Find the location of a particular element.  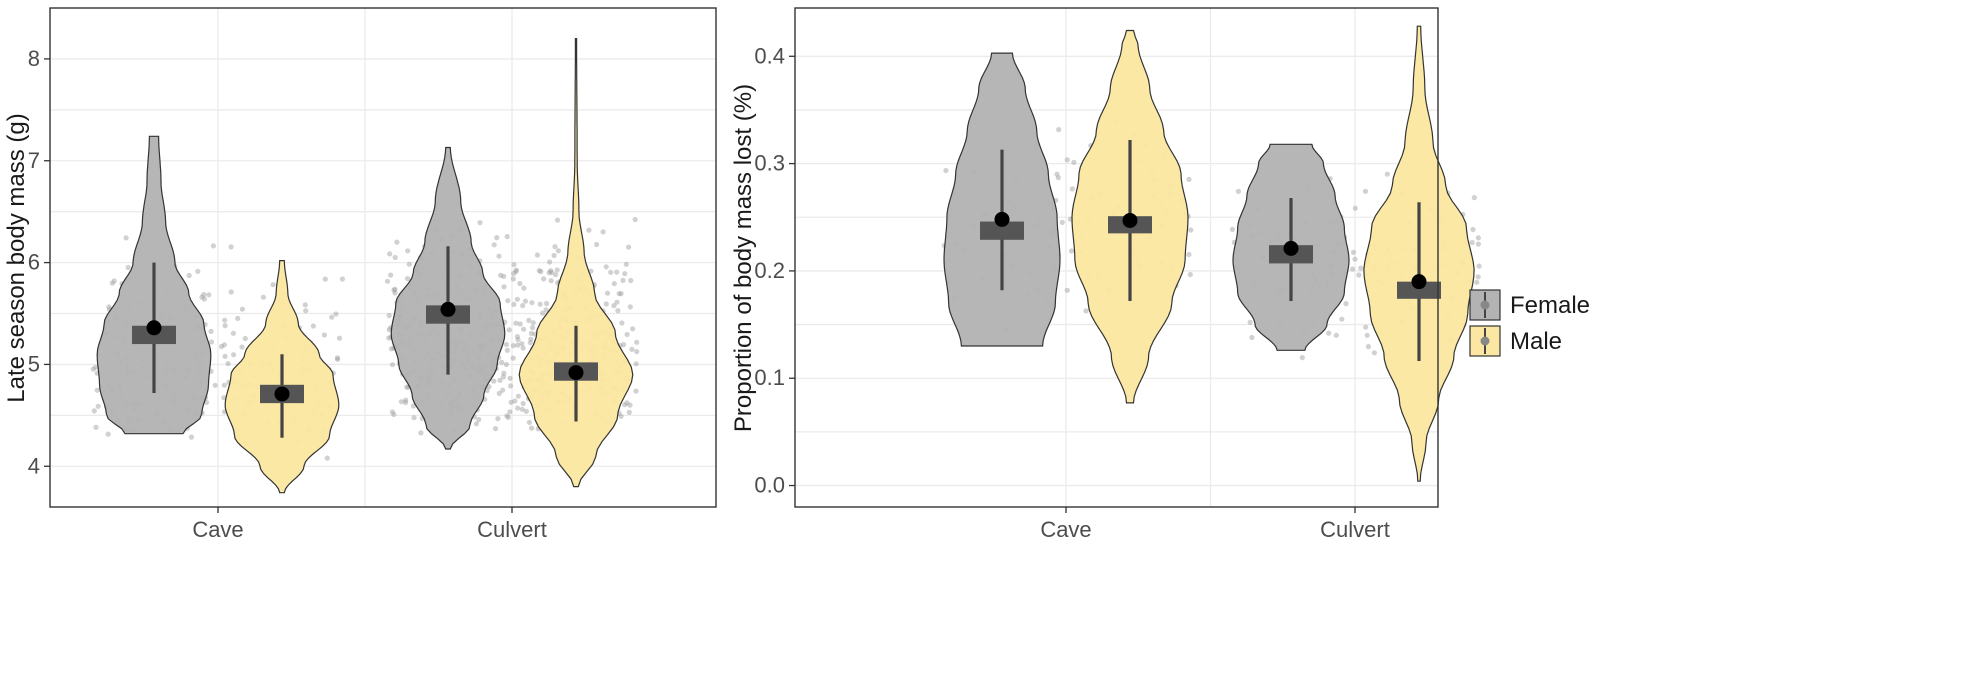

y-tick-label: 0.0 is located at coordinates (769, 485).